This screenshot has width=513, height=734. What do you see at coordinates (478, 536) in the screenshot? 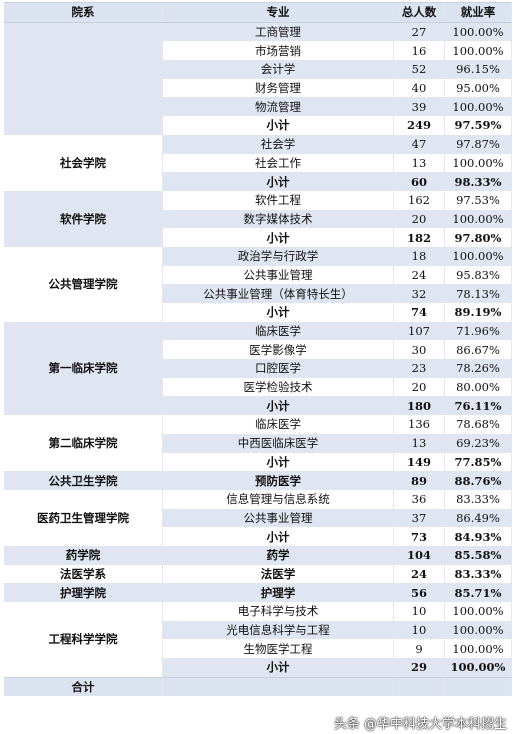
I see `rate-cell: 84.93%` at bounding box center [478, 536].